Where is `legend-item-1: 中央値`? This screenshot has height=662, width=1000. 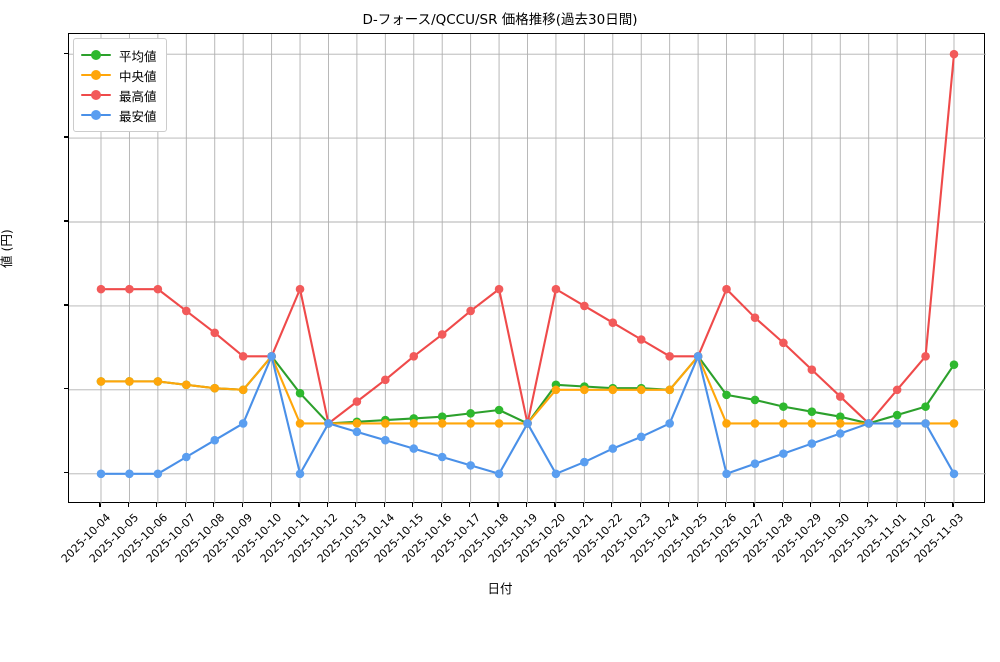
legend-item-1: 中央値 is located at coordinates (119, 75).